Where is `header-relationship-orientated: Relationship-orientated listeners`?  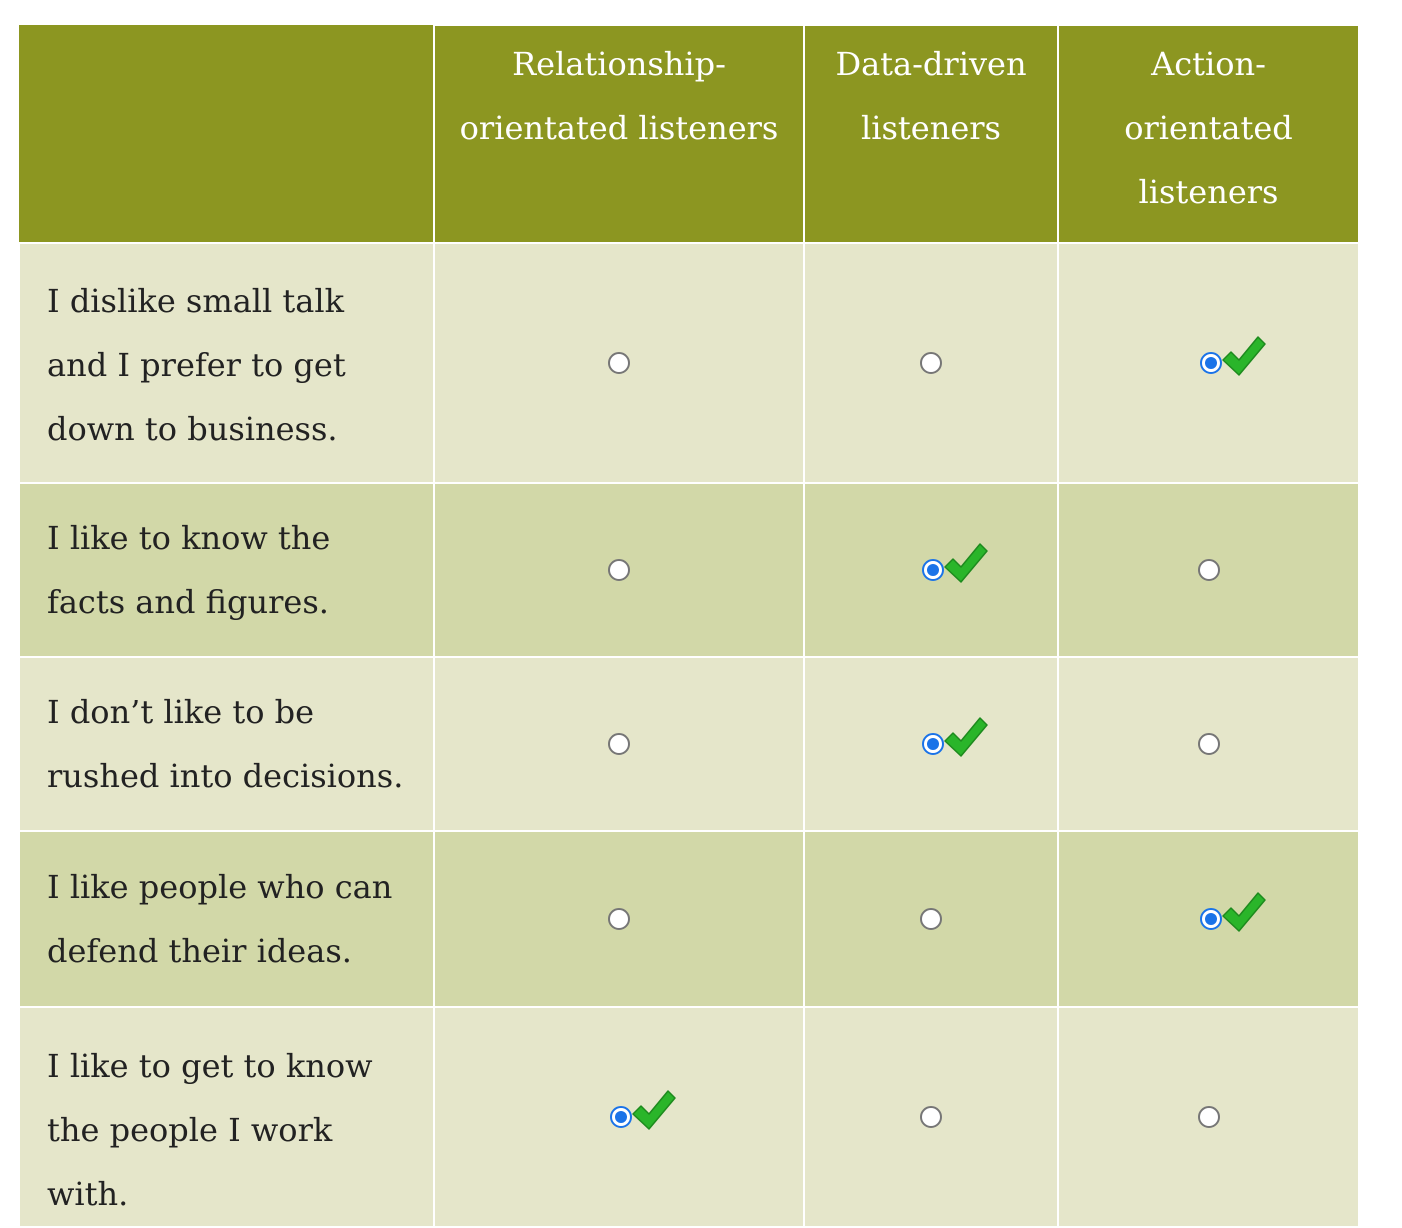 header-relationship-orientated: Relationship-orientated listeners is located at coordinates (619, 134).